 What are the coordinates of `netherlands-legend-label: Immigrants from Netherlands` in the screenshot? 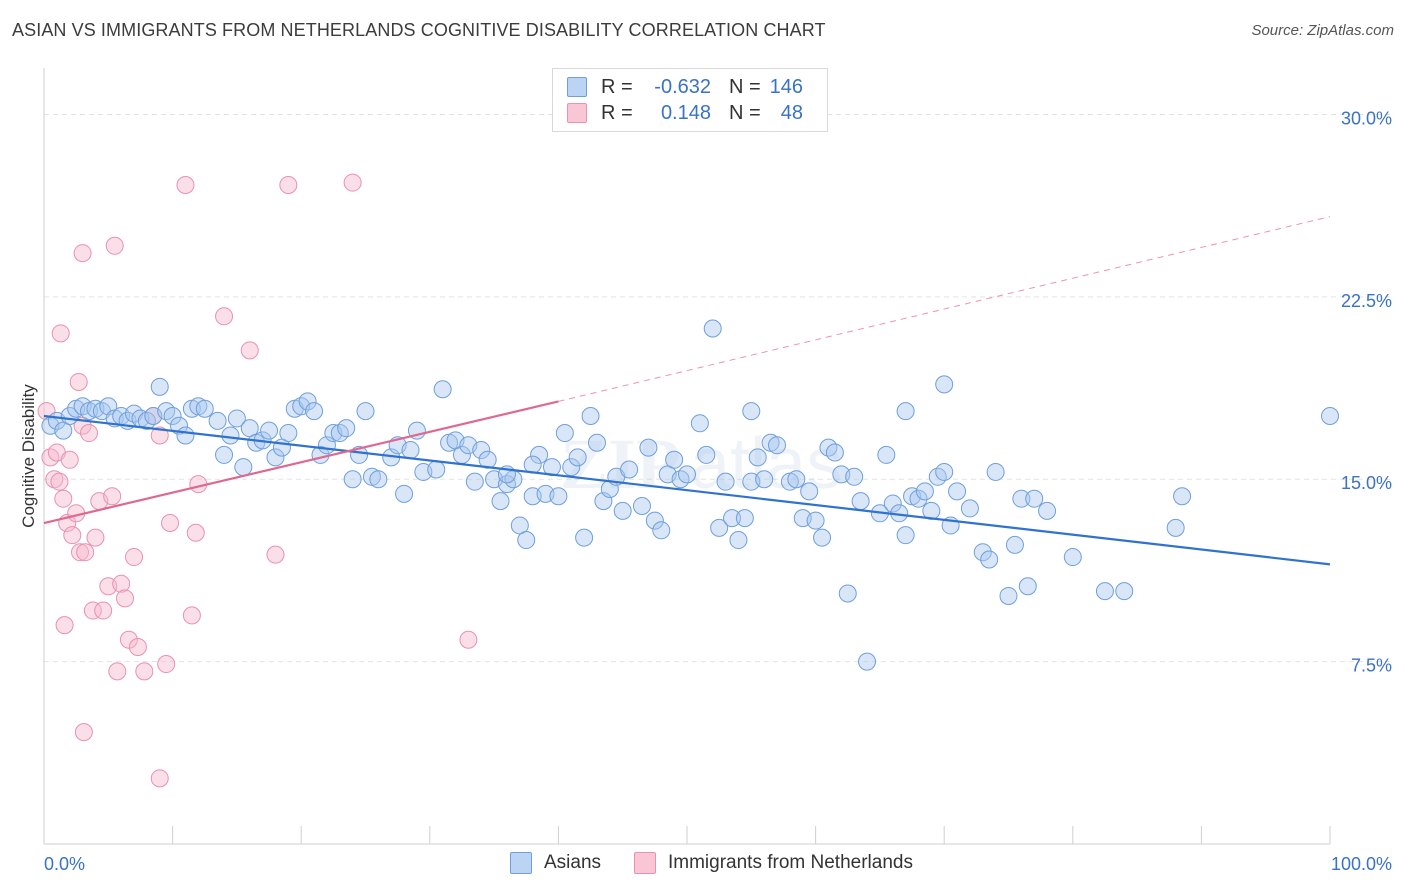 It's located at (790, 862).